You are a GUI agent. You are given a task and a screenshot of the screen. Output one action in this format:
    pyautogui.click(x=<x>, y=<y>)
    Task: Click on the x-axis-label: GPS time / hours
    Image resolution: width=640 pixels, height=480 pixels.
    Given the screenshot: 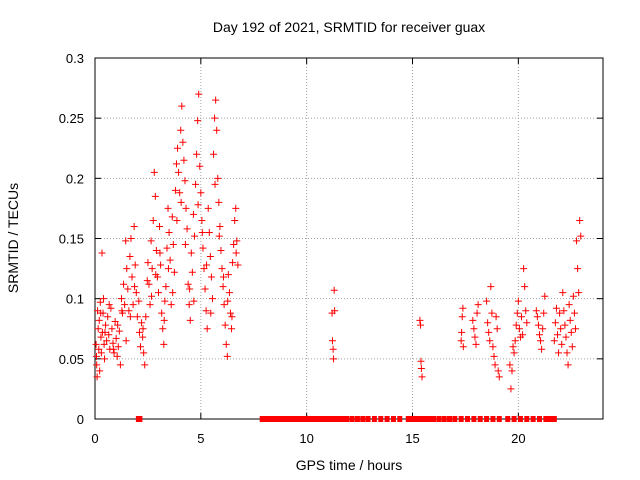 What is the action you would take?
    pyautogui.click(x=349, y=465)
    